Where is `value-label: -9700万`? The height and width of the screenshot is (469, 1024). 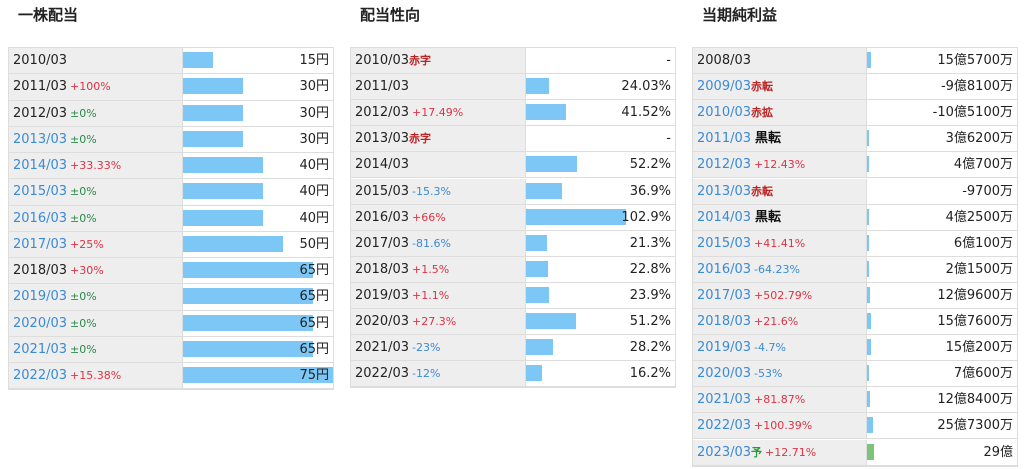
value-label: -9700万 is located at coordinates (987, 191).